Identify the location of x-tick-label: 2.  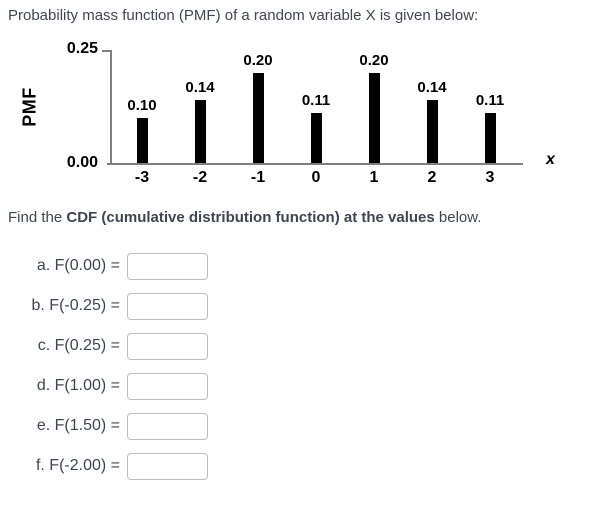
(432, 177).